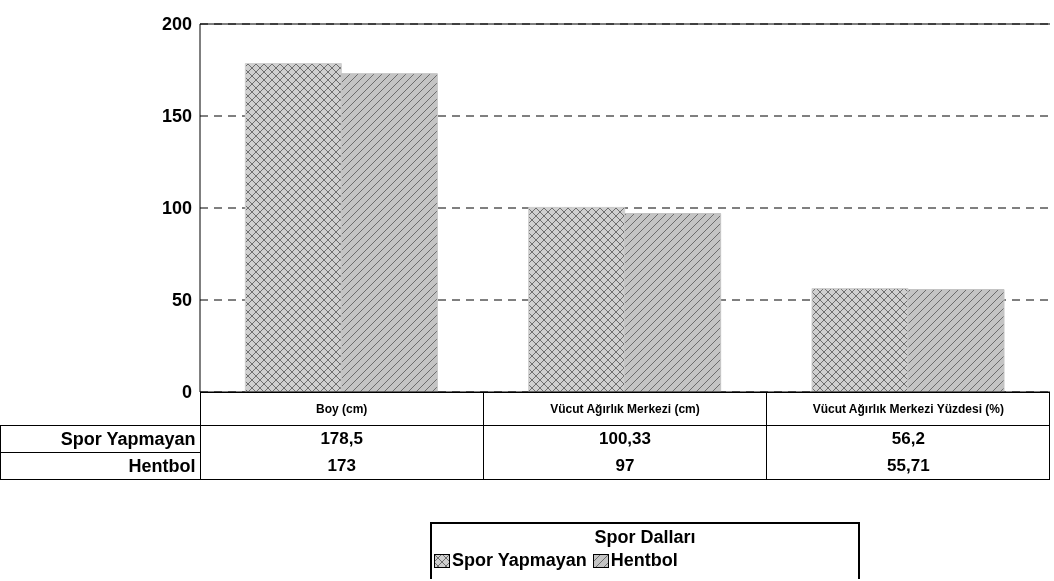  Describe the element at coordinates (342, 409) in the screenshot. I see `x-tick-label: Boy (cm)` at that location.